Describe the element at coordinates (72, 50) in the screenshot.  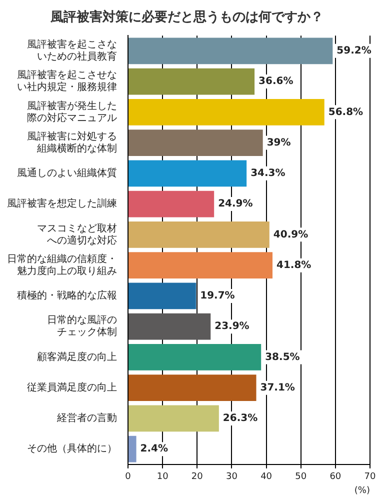
I see `y-tick-label: 風評被害を起こさないための社員教育` at that location.